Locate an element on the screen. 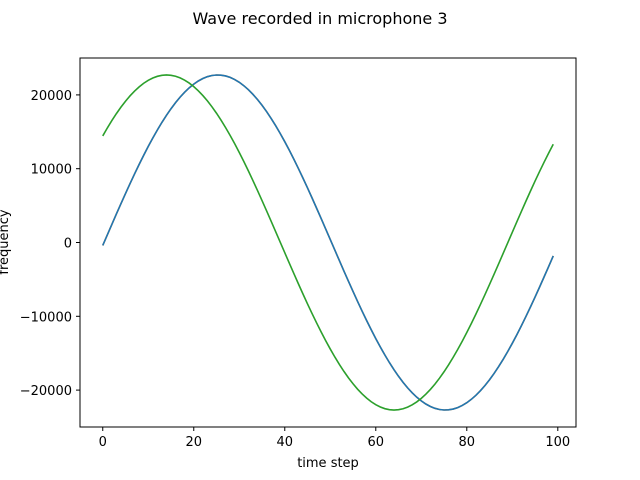 Image resolution: width=640 pixels, height=480 pixels. y-tick-label: 20000 is located at coordinates (51, 96).